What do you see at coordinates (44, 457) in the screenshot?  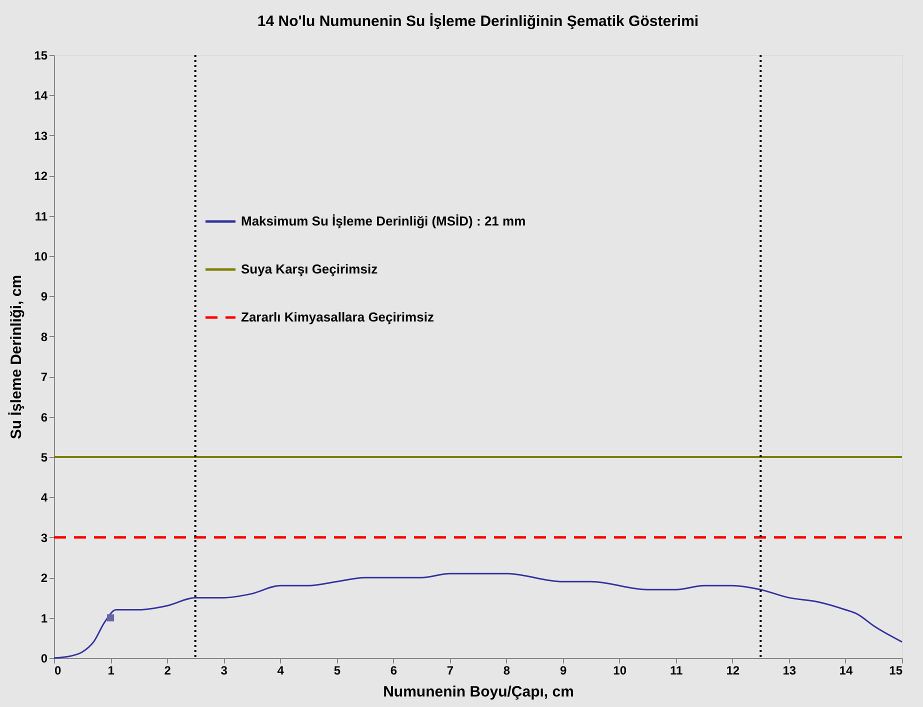 I see `y-tick-label: 5` at bounding box center [44, 457].